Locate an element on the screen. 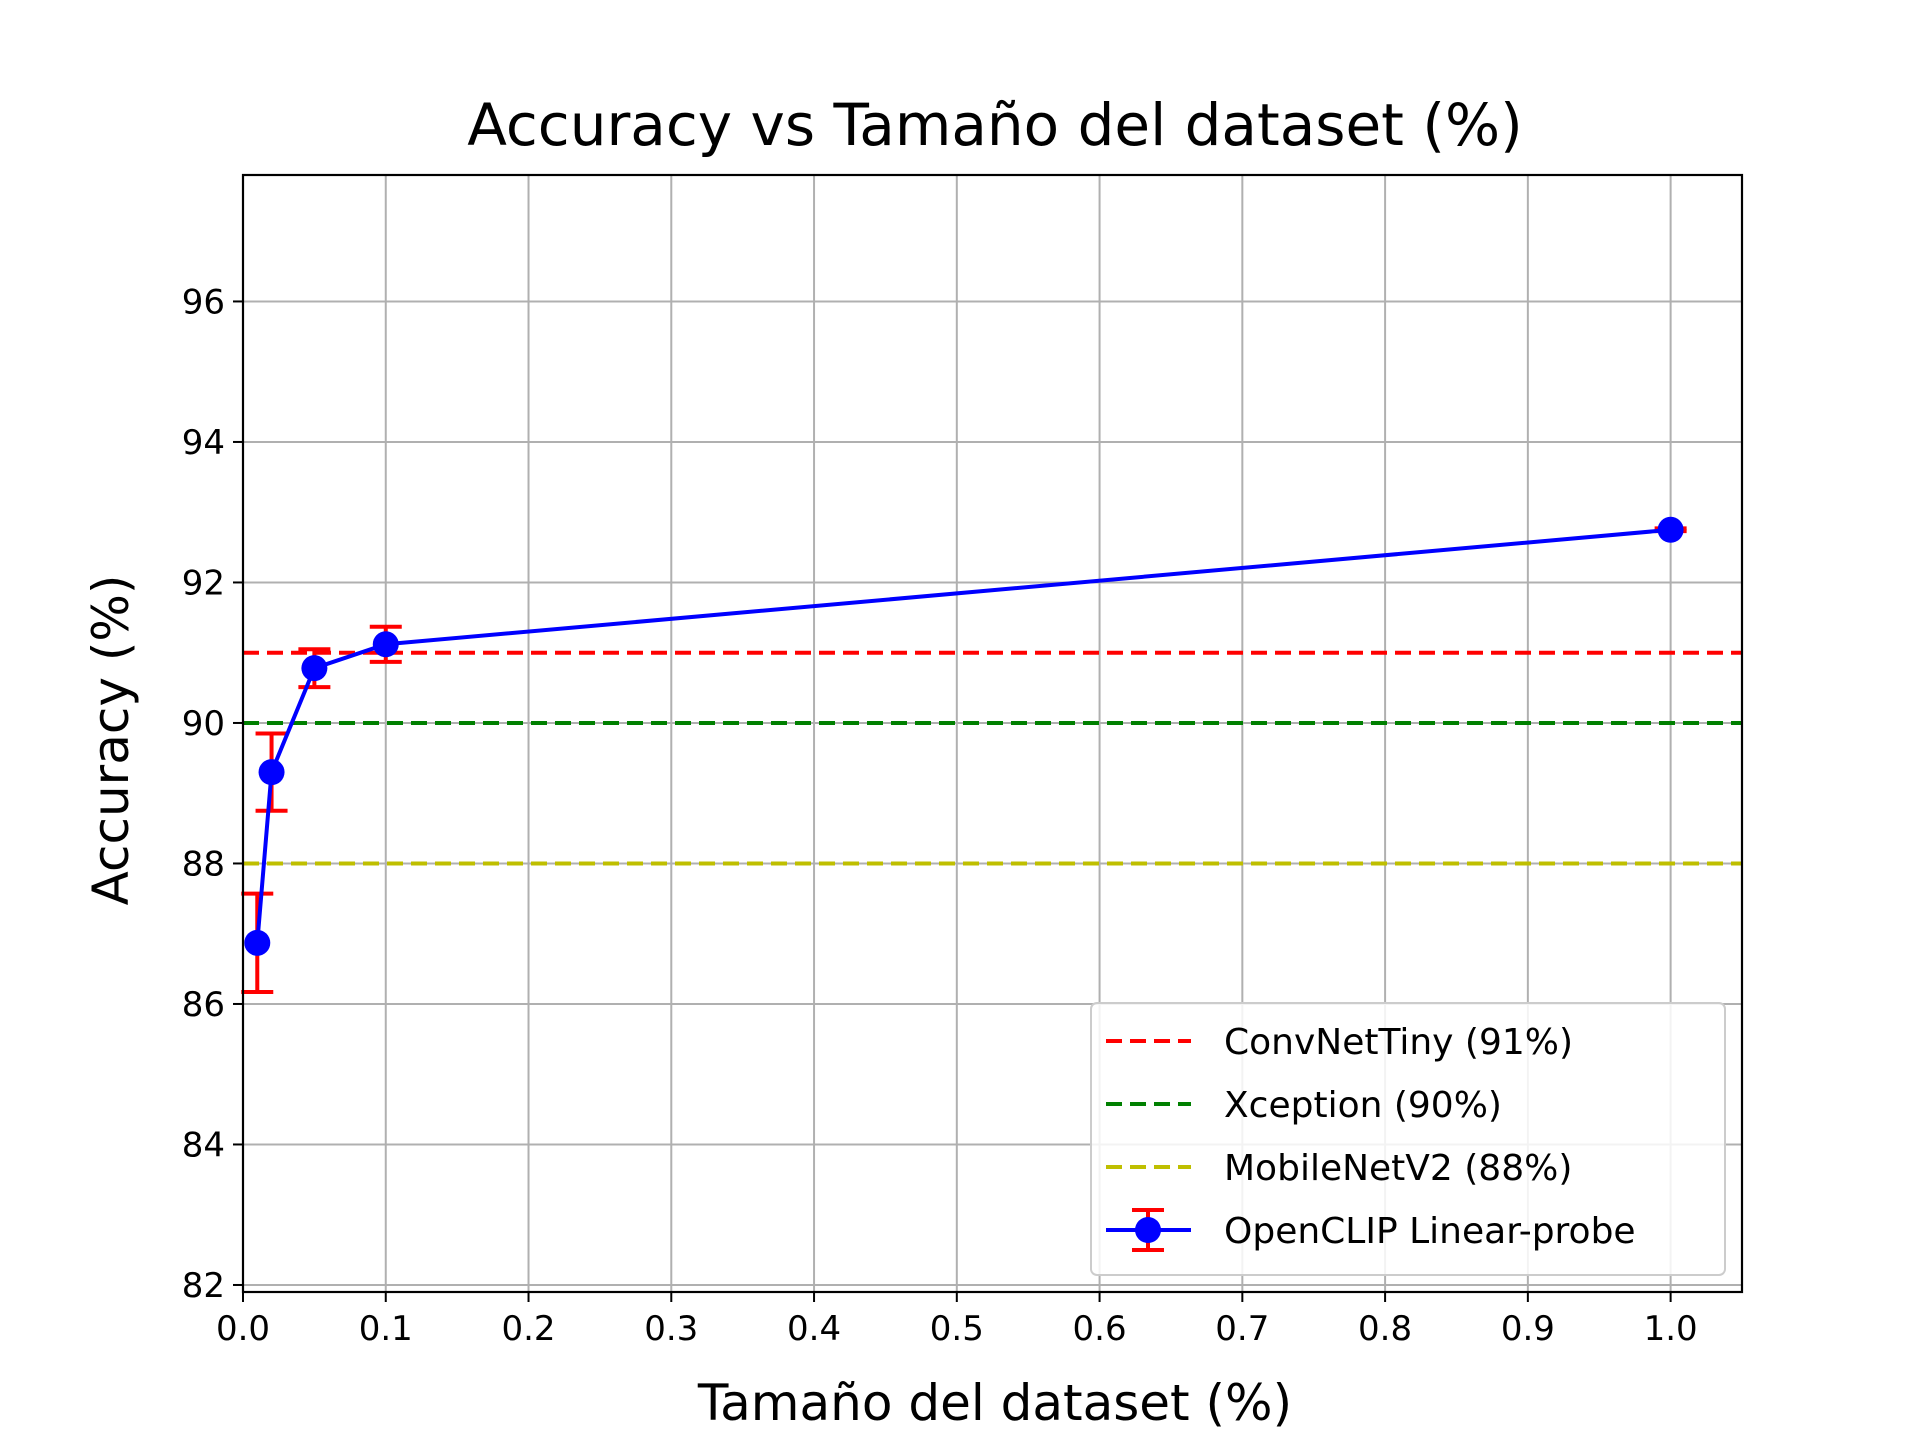  y-tick-label: 84 is located at coordinates (203, 1145).